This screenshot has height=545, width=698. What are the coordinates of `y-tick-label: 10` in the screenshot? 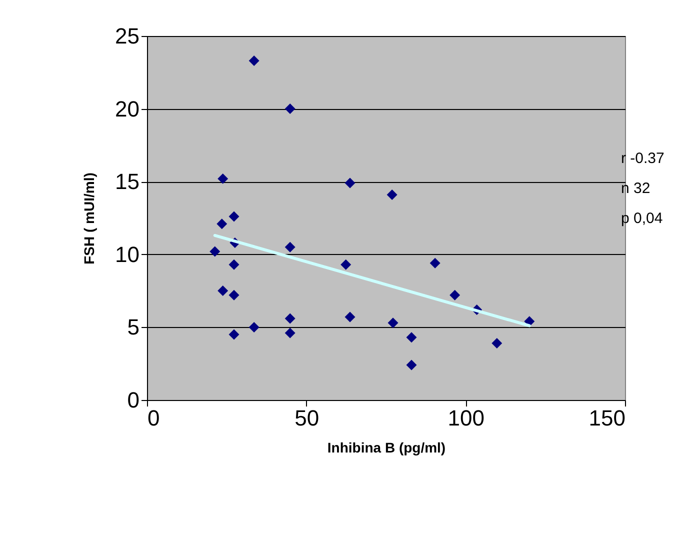 It's located at (127, 254).